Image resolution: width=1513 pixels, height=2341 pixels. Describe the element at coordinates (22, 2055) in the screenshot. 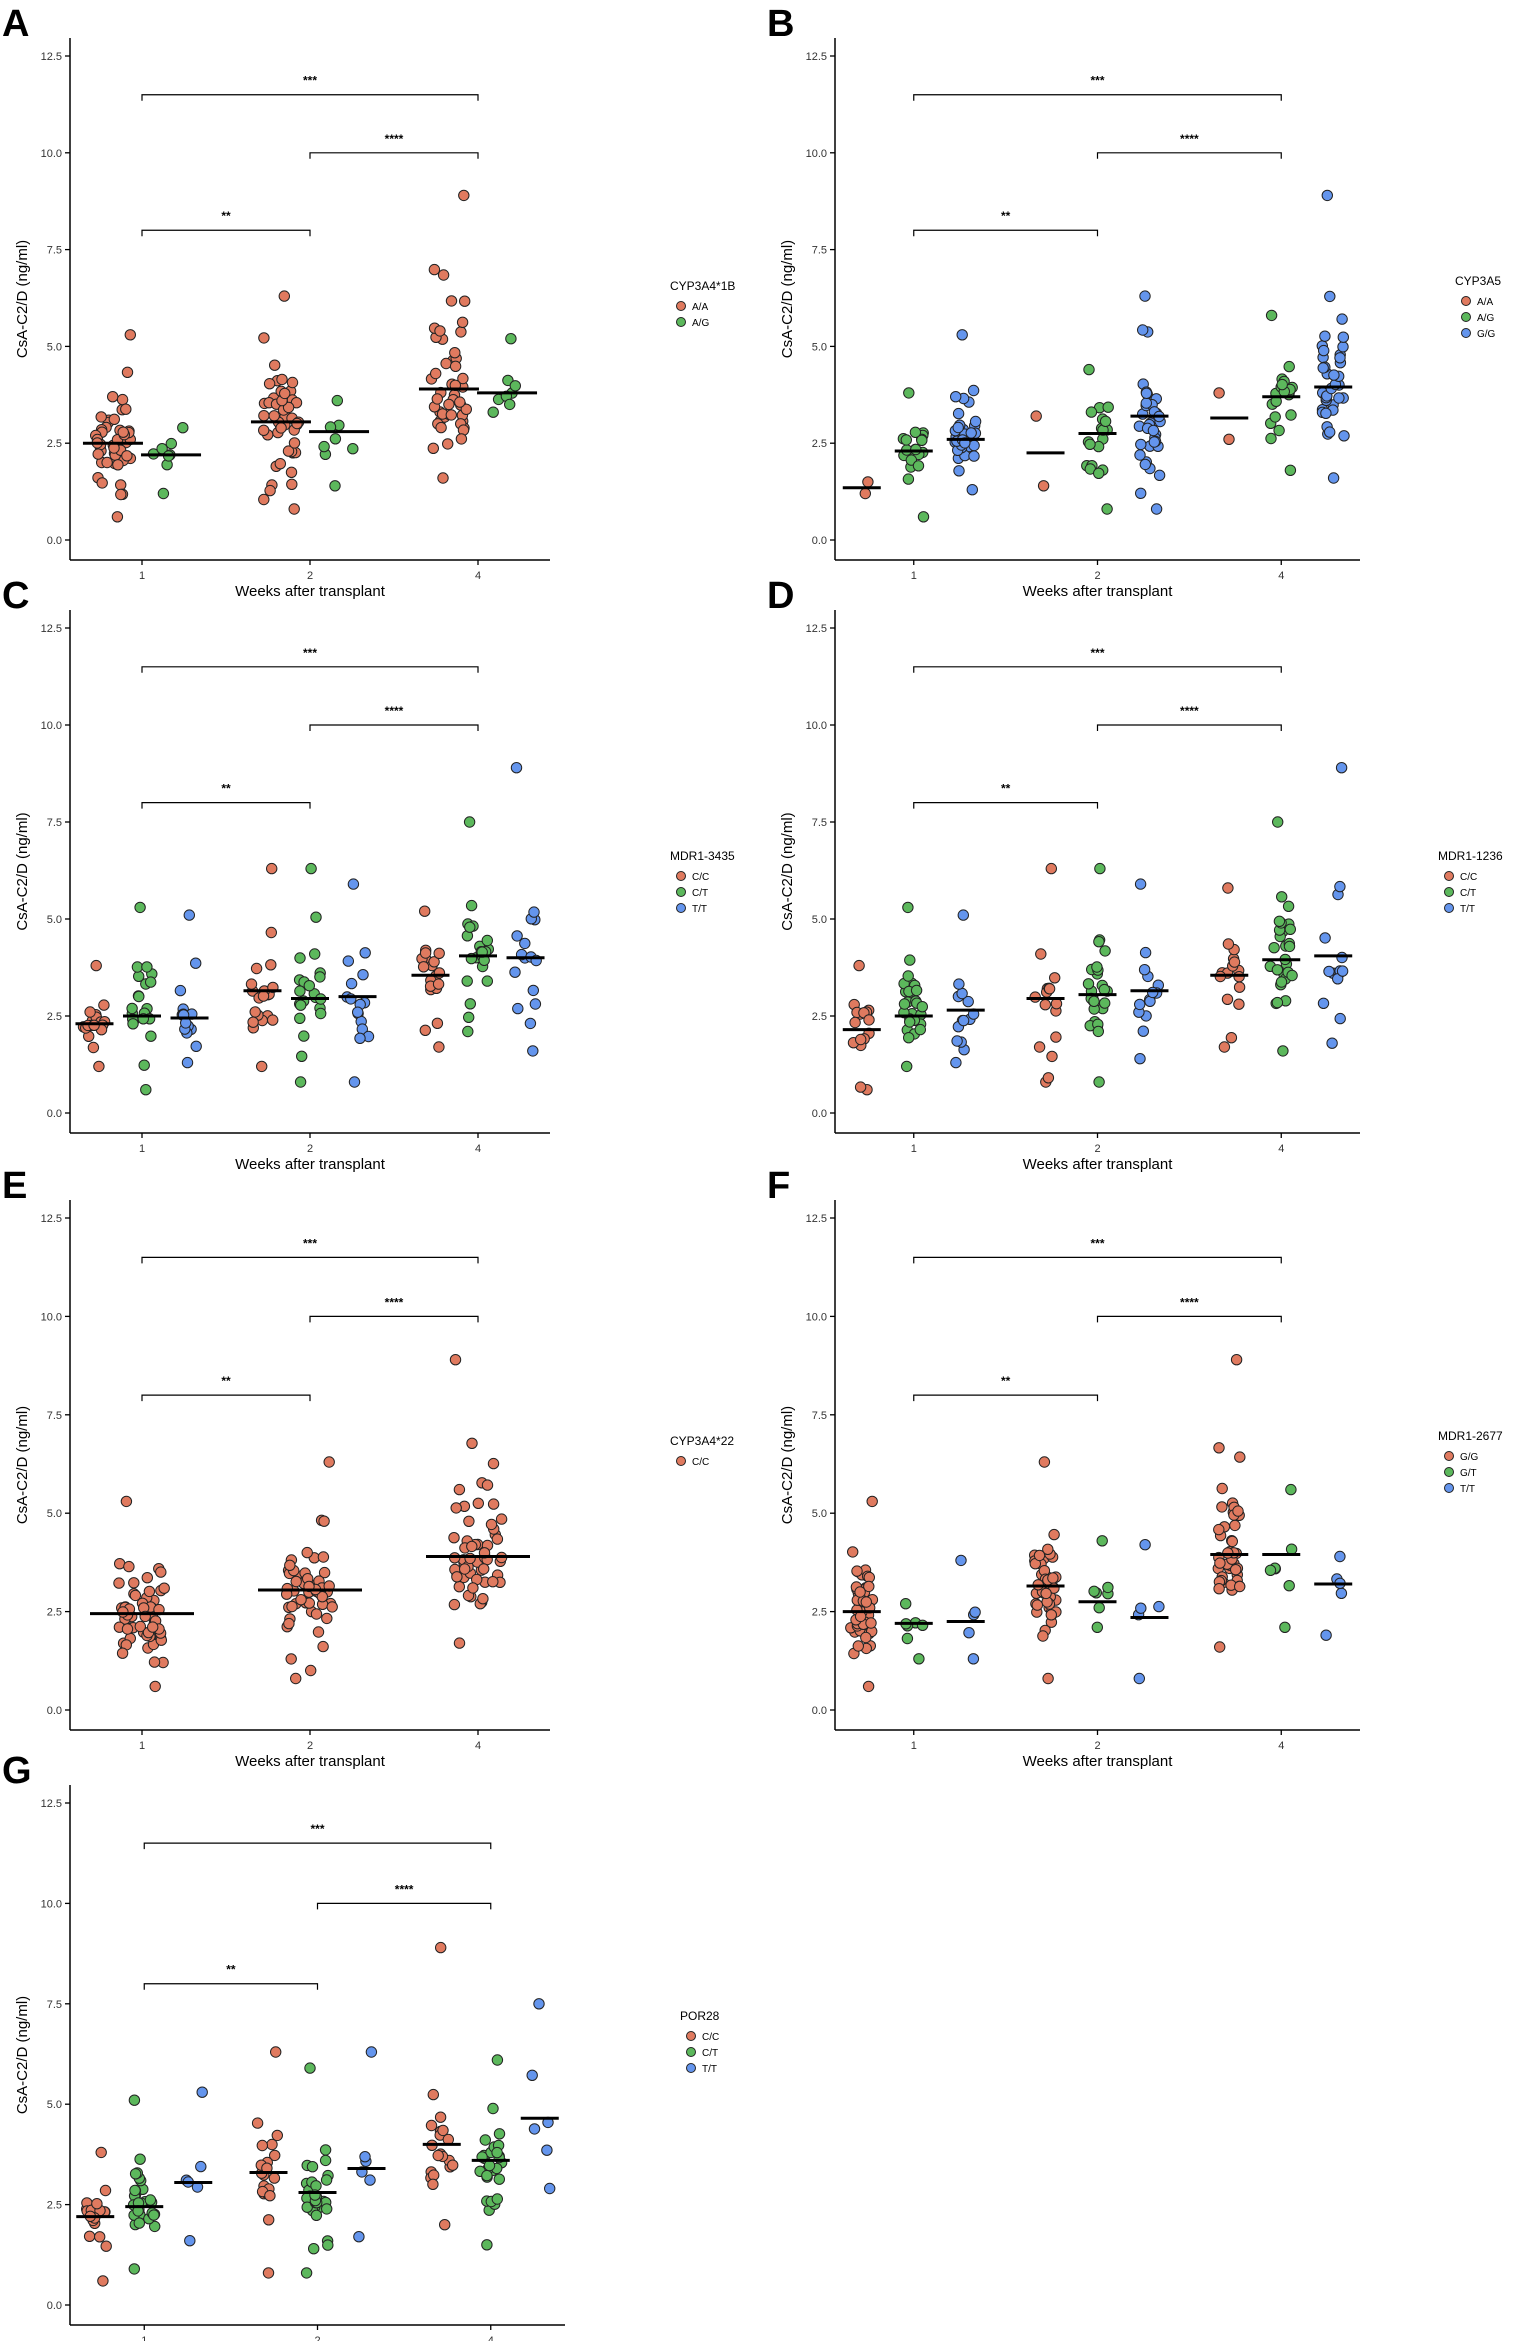

I see `y-axis-title: CsA-C2/D (ng/ml)` at that location.